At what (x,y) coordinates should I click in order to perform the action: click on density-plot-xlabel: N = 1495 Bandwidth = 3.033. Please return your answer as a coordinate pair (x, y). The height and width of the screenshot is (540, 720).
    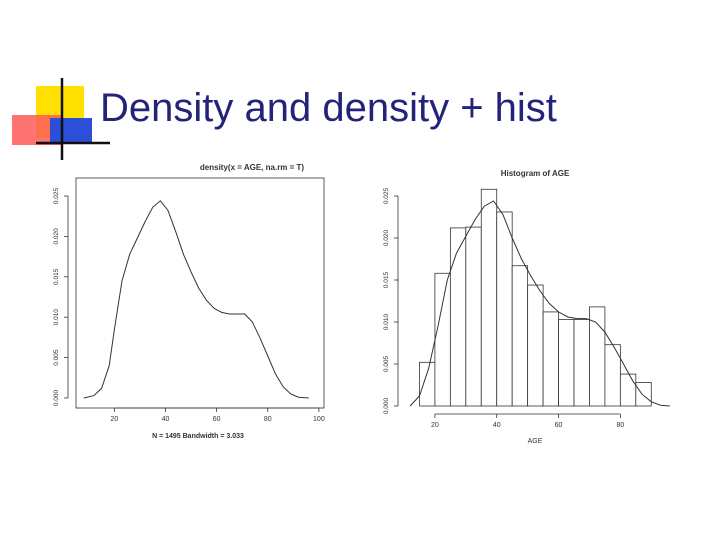
    Looking at the image, I should click on (198, 436).